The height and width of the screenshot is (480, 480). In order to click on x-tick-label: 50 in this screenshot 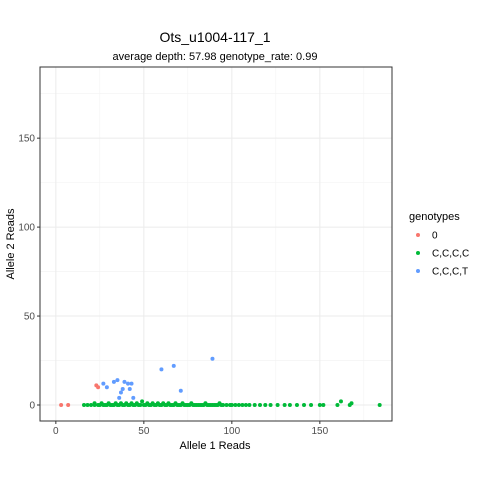, I will do `click(144, 431)`.